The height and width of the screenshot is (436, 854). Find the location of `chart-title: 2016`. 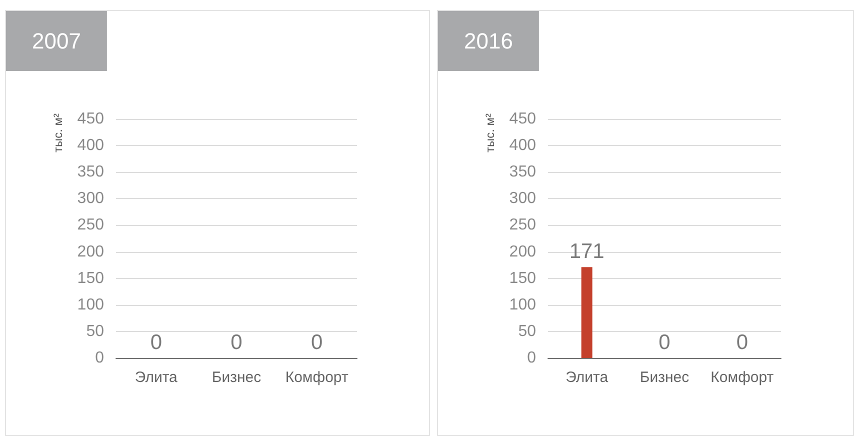

chart-title: 2016 is located at coordinates (488, 41).